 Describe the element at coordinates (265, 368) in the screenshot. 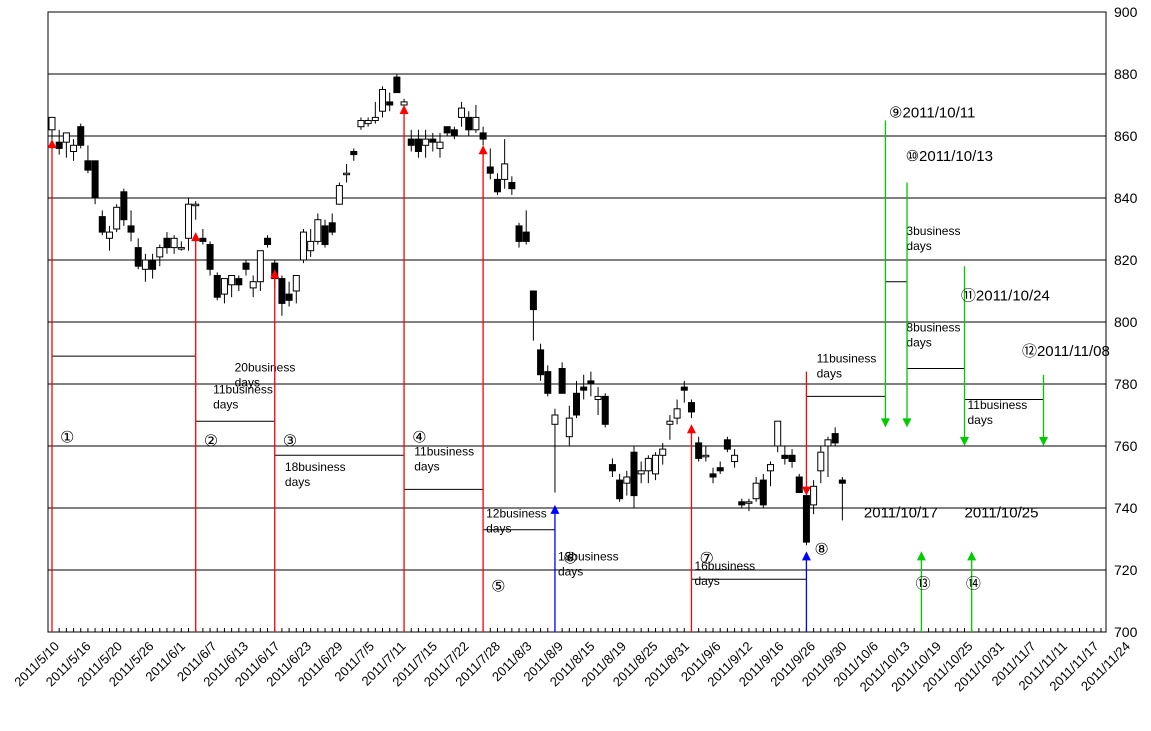

I see `span-label: 20business` at that location.